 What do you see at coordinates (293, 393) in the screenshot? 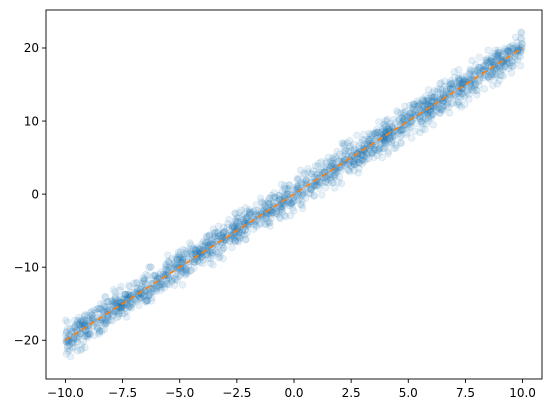
I see `x-tick-label: 0.0` at bounding box center [293, 393].